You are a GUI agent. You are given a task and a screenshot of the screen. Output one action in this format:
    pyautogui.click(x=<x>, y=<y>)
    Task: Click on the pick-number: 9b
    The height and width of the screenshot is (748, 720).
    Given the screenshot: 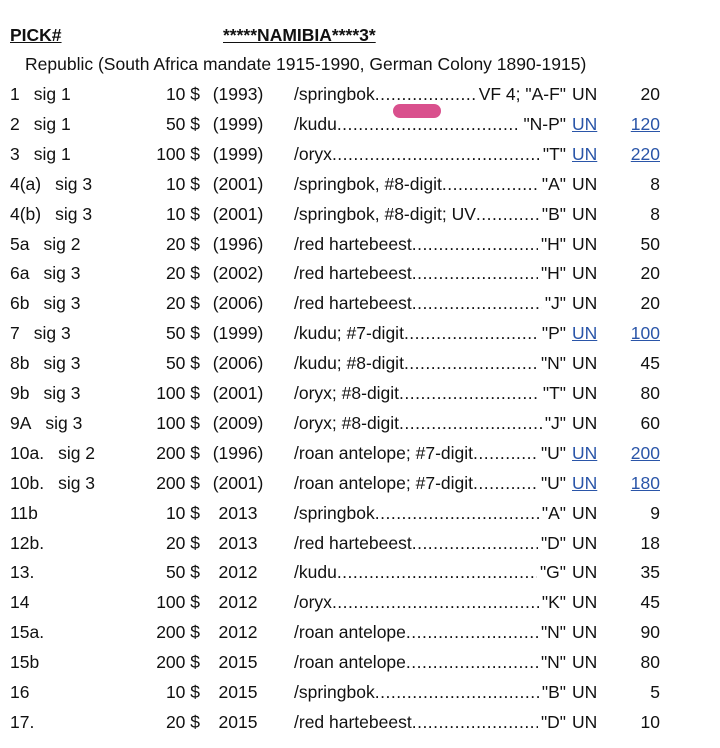 What is the action you would take?
    pyautogui.click(x=20, y=393)
    